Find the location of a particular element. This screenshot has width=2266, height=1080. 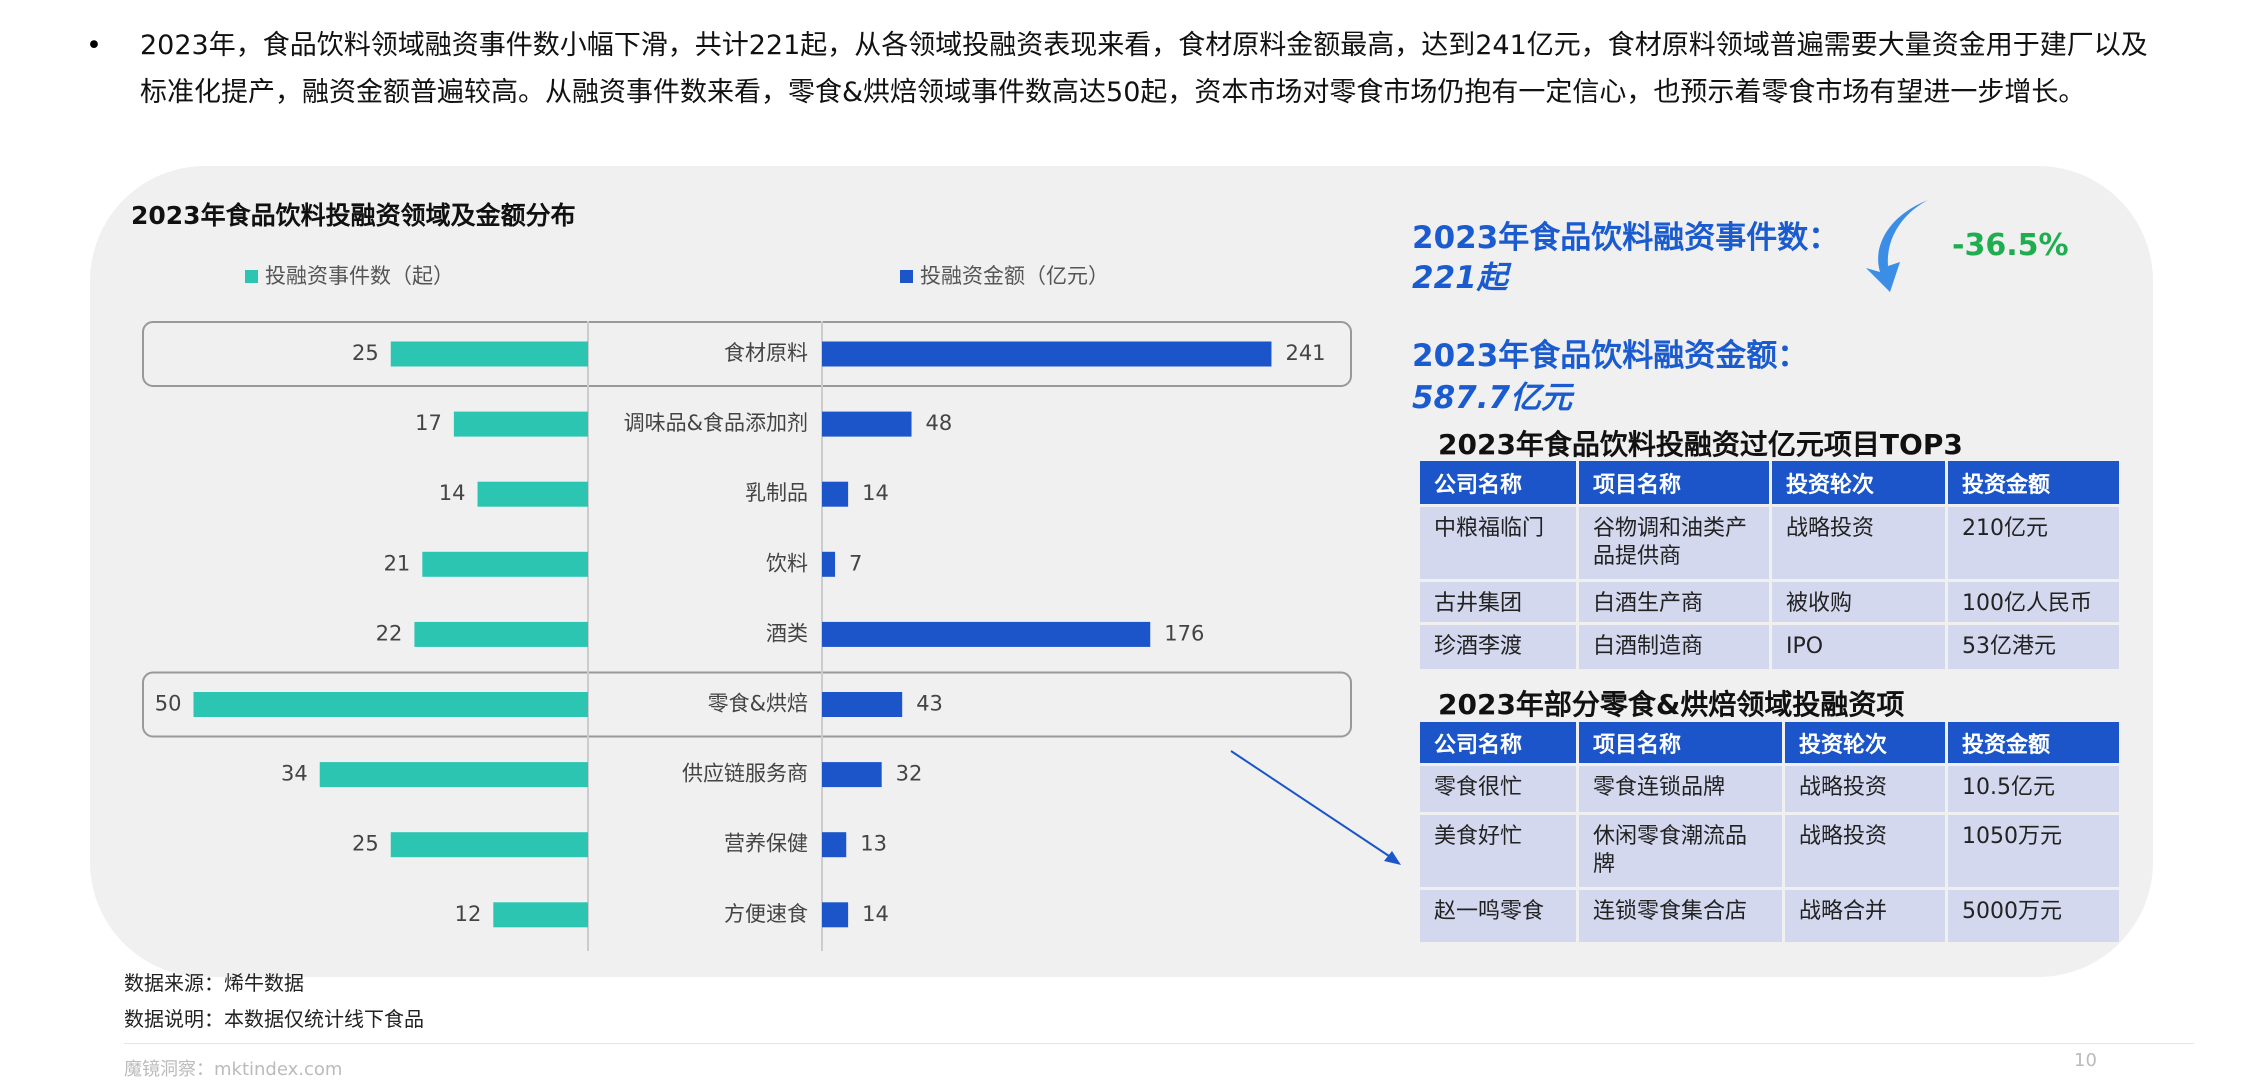

table-cell: 210亿元 is located at coordinates (2033, 543).